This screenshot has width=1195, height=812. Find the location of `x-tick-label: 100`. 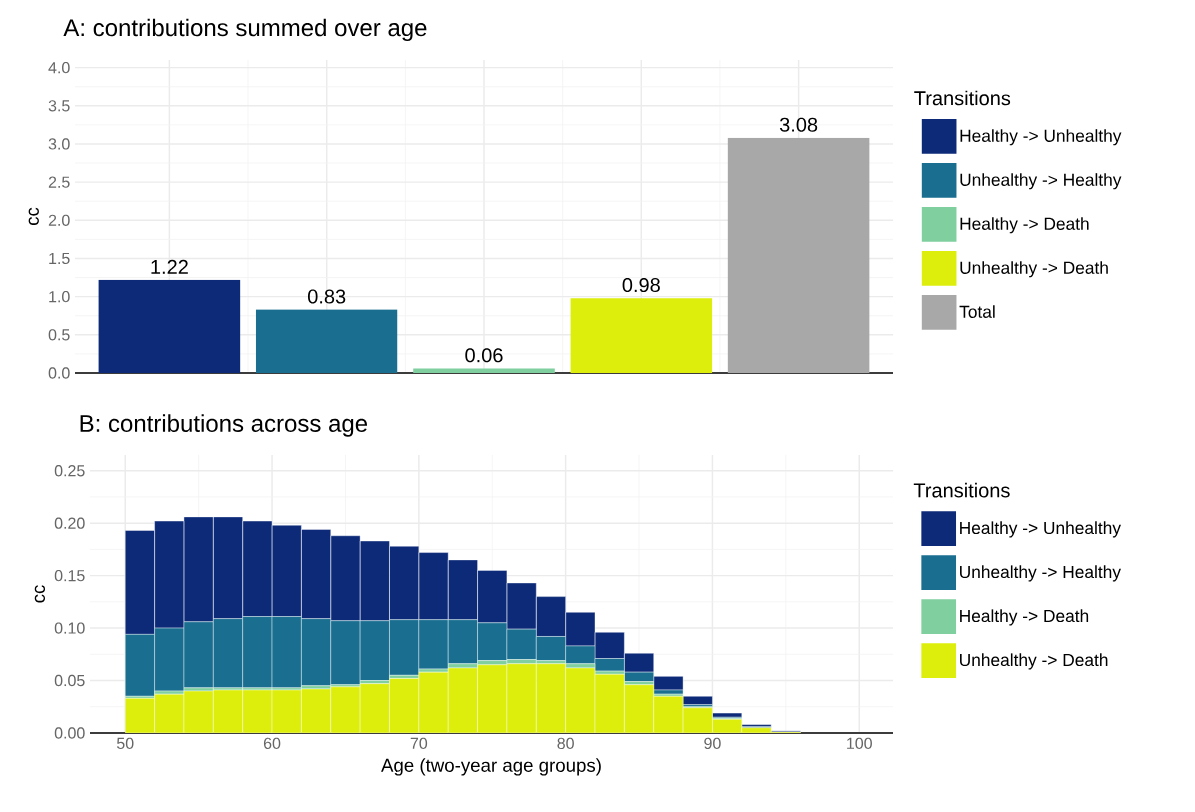

x-tick-label: 100 is located at coordinates (859, 743).